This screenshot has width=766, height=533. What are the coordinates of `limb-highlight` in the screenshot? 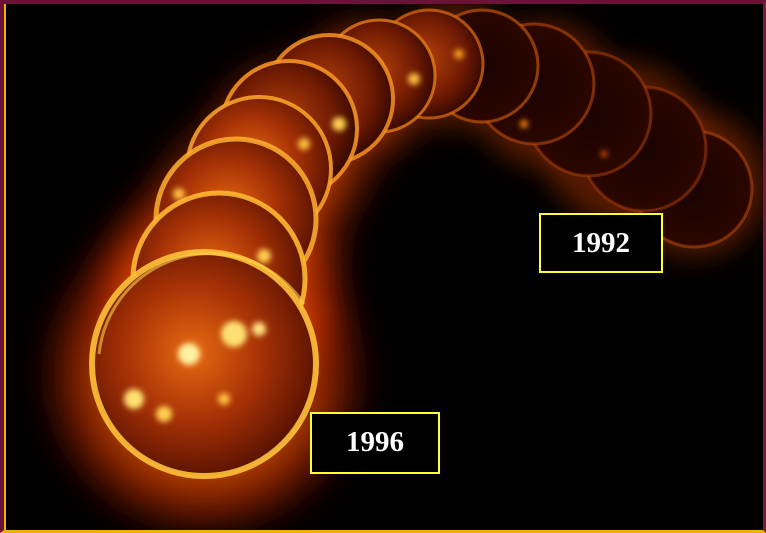 It's located at (201, 303).